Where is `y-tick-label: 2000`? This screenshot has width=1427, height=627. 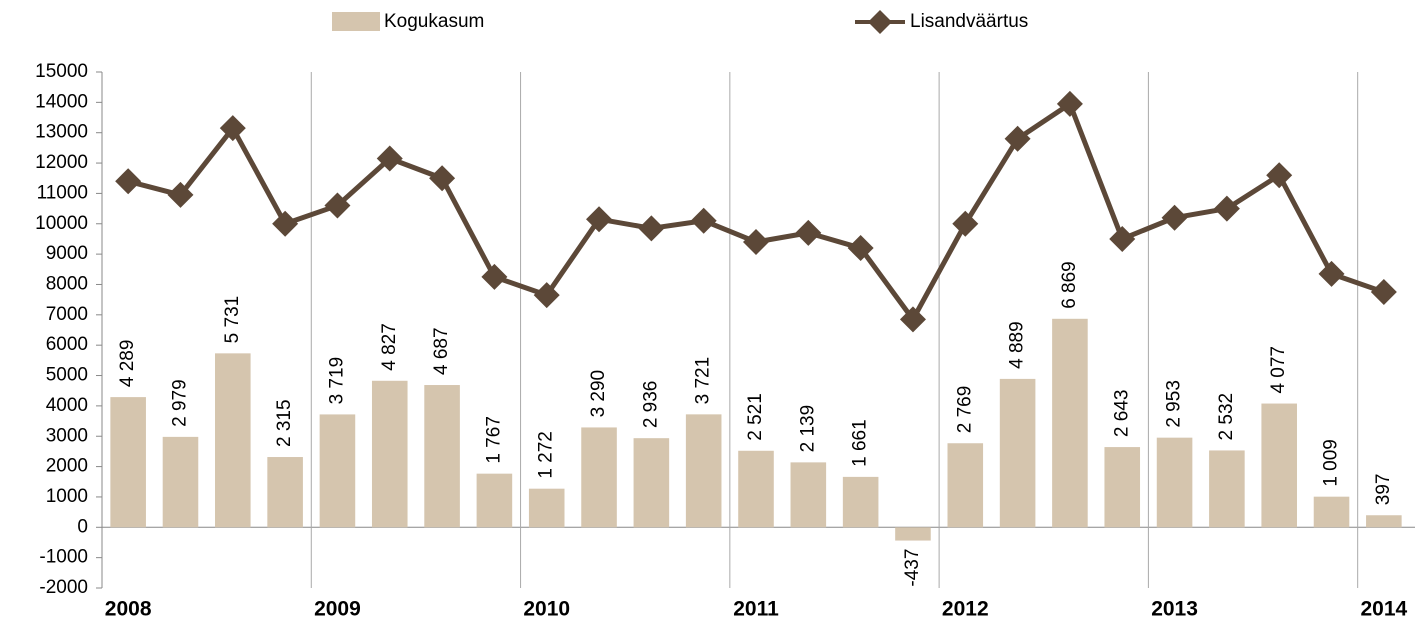 y-tick-label: 2000 is located at coordinates (67, 466).